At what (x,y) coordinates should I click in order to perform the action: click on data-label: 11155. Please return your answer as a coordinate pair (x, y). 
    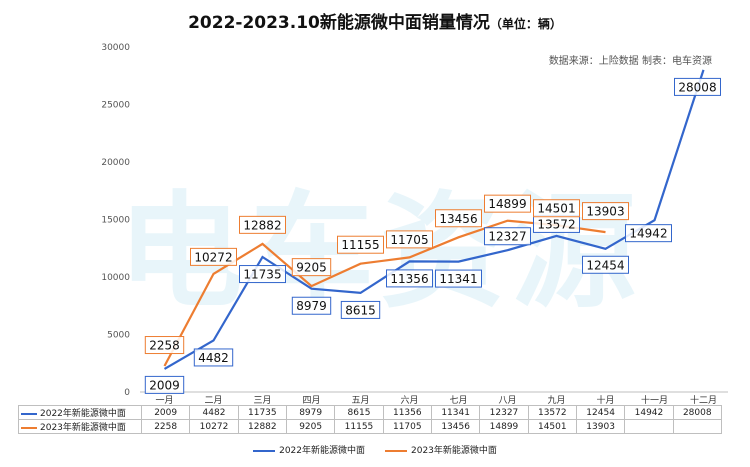
    Looking at the image, I should click on (360, 245).